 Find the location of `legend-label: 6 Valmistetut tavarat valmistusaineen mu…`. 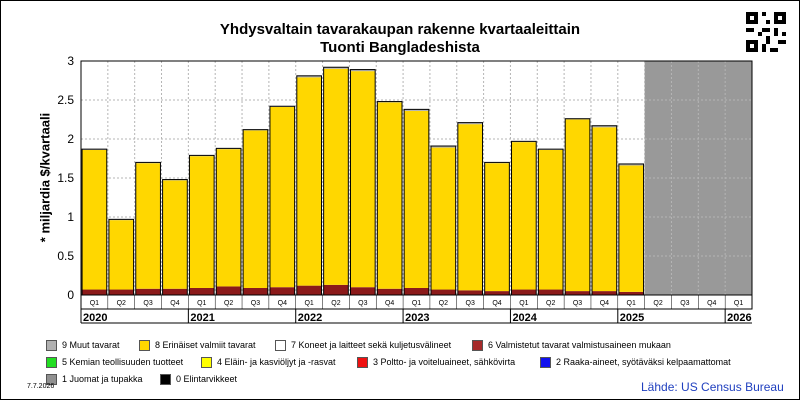

legend-label: 6 Valmistetut tavarat valmistusaineen mu… is located at coordinates (579, 345).